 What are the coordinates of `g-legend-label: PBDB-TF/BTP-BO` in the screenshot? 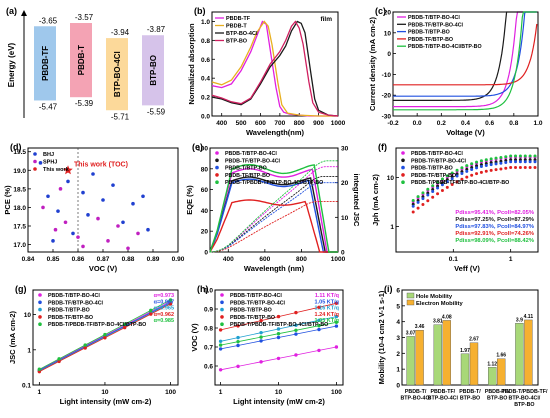 It's located at (70, 318).